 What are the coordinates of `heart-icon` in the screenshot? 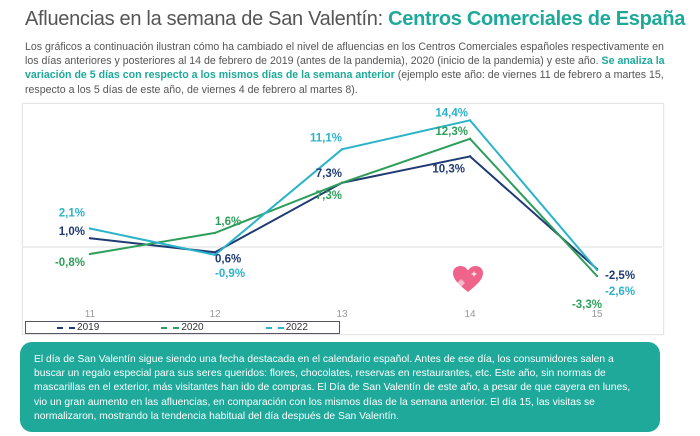 It's located at (468, 279).